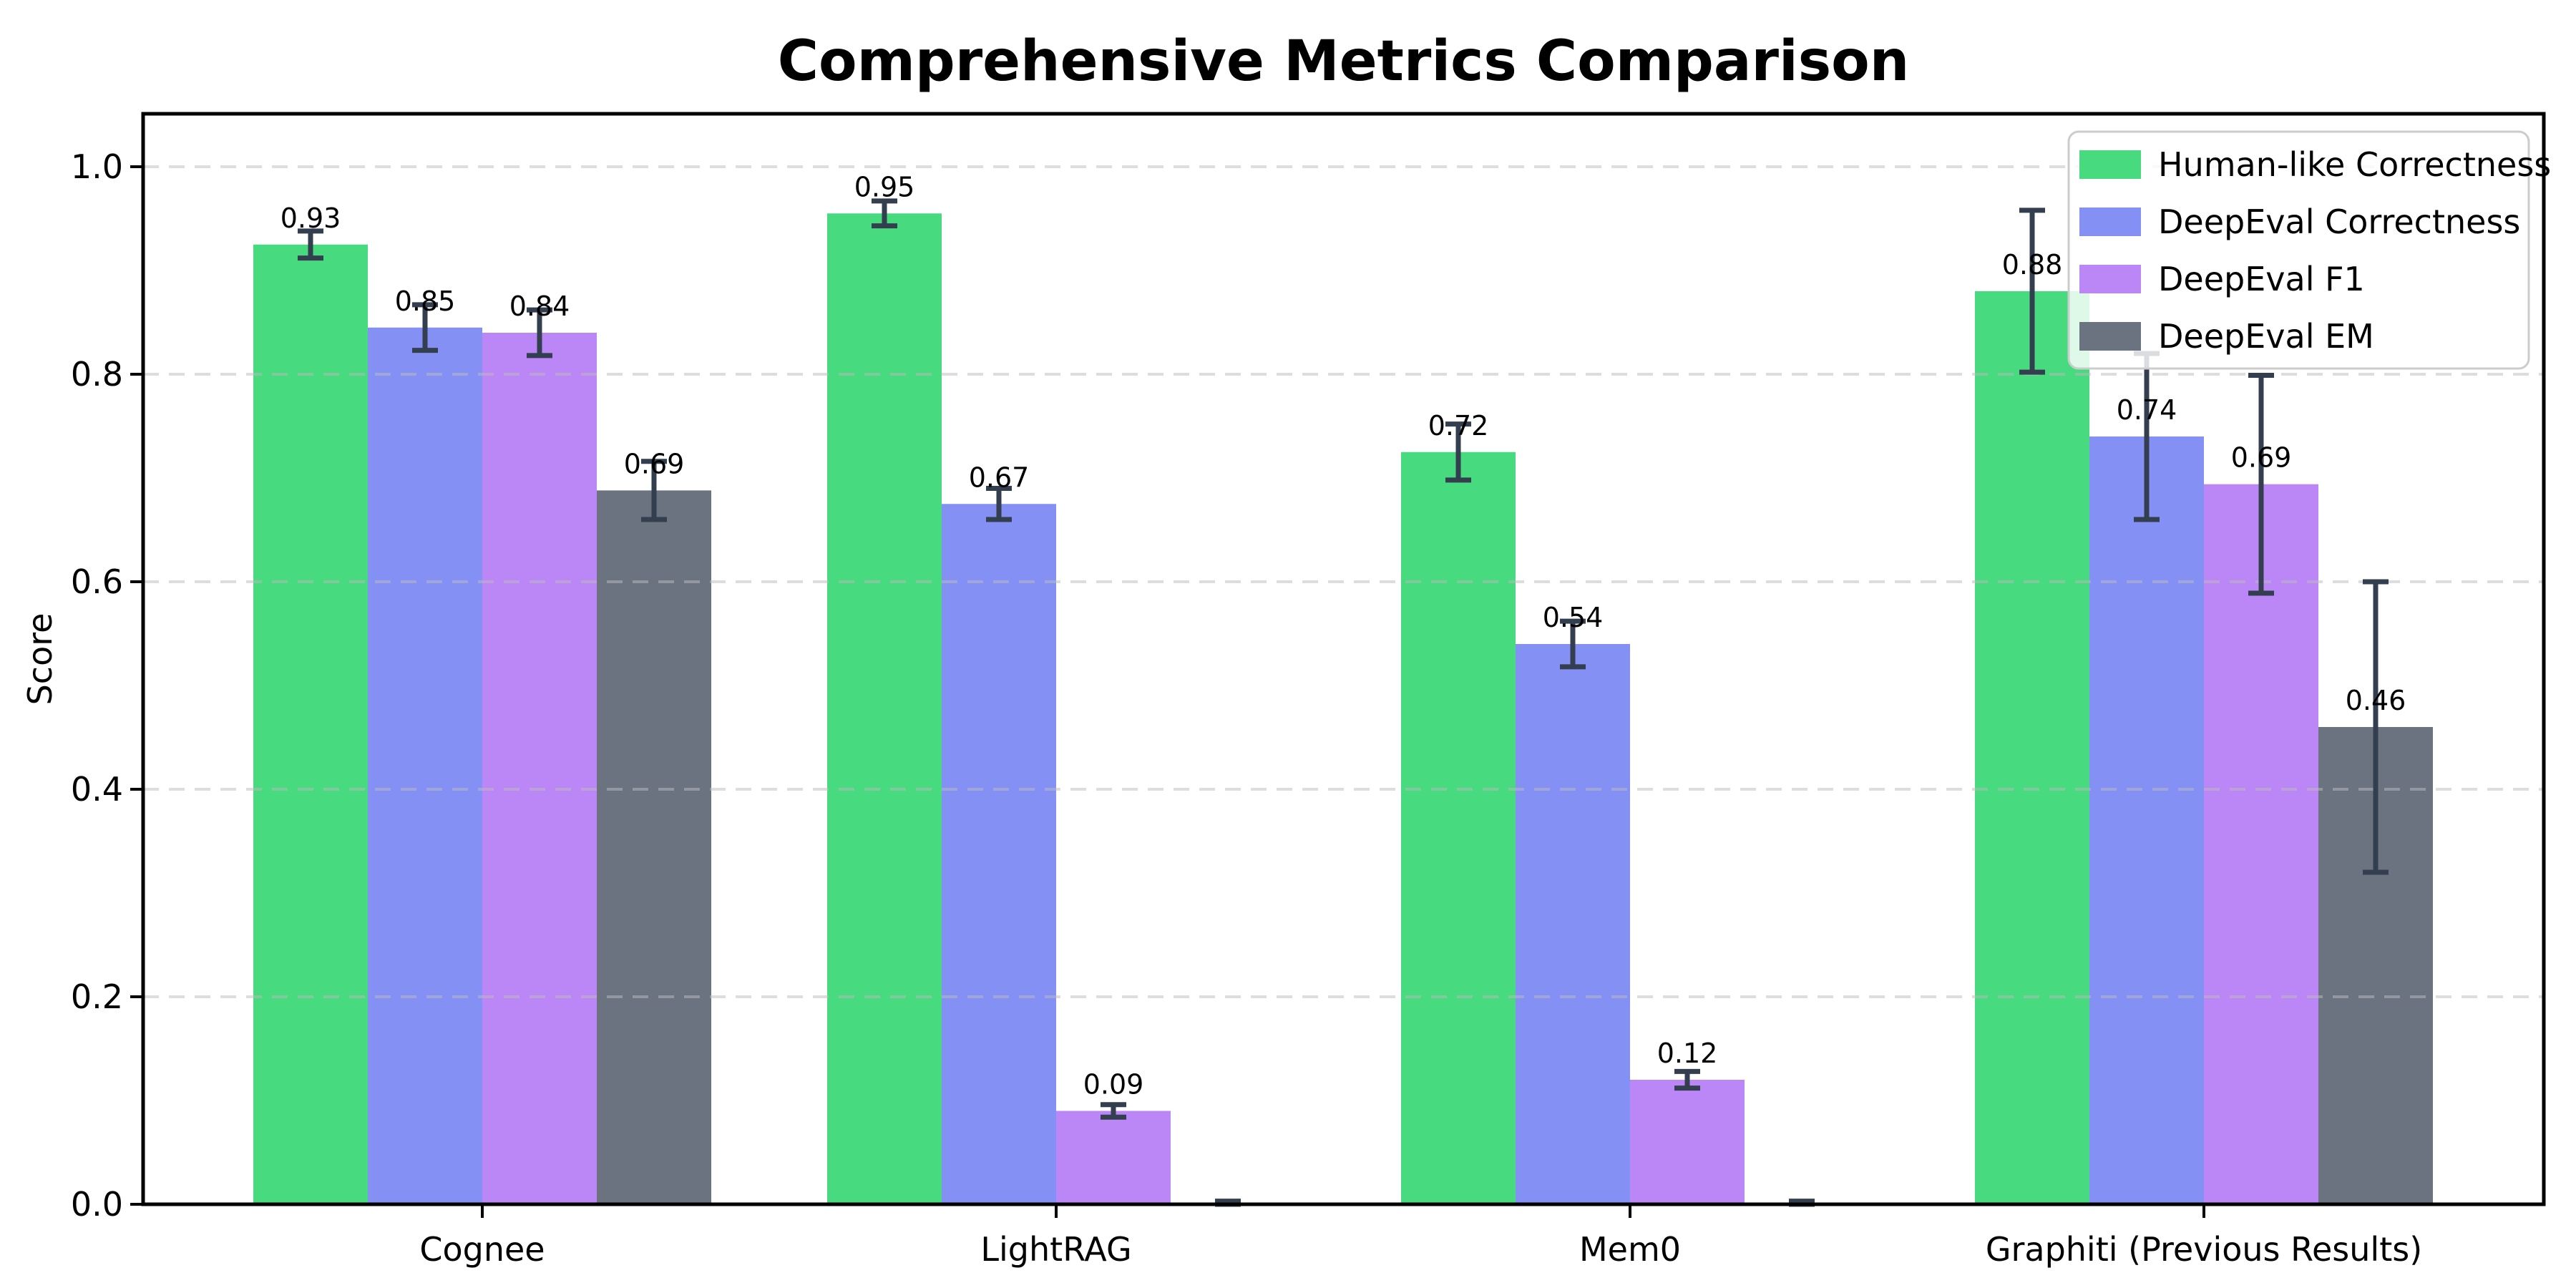 The width and height of the screenshot is (2576, 1288). What do you see at coordinates (97, 789) in the screenshot?
I see `ytick-label-0.4: 0.4` at bounding box center [97, 789].